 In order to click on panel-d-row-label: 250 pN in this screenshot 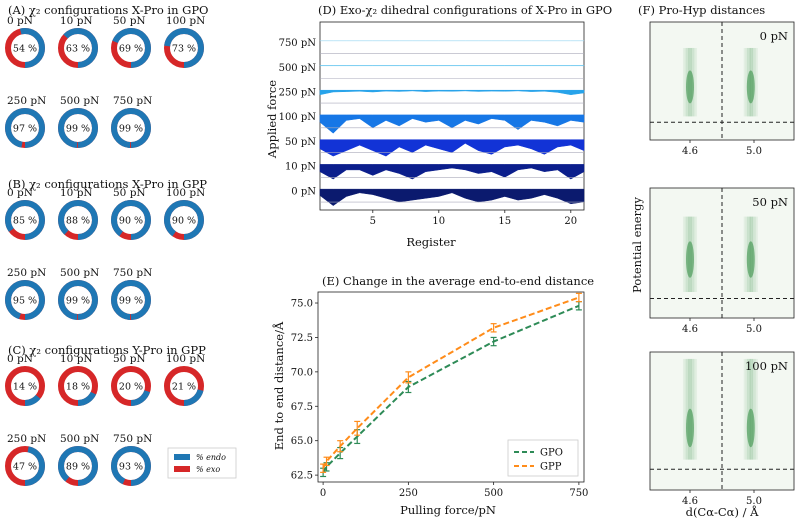, I will do `click(298, 93)`.